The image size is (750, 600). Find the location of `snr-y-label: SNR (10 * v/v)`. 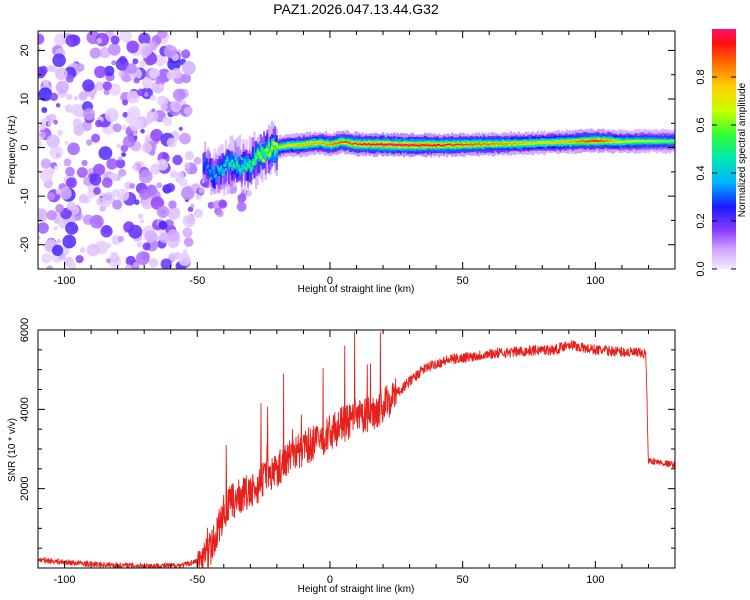

snr-y-label: SNR (10 * v/v) is located at coordinates (12, 450).